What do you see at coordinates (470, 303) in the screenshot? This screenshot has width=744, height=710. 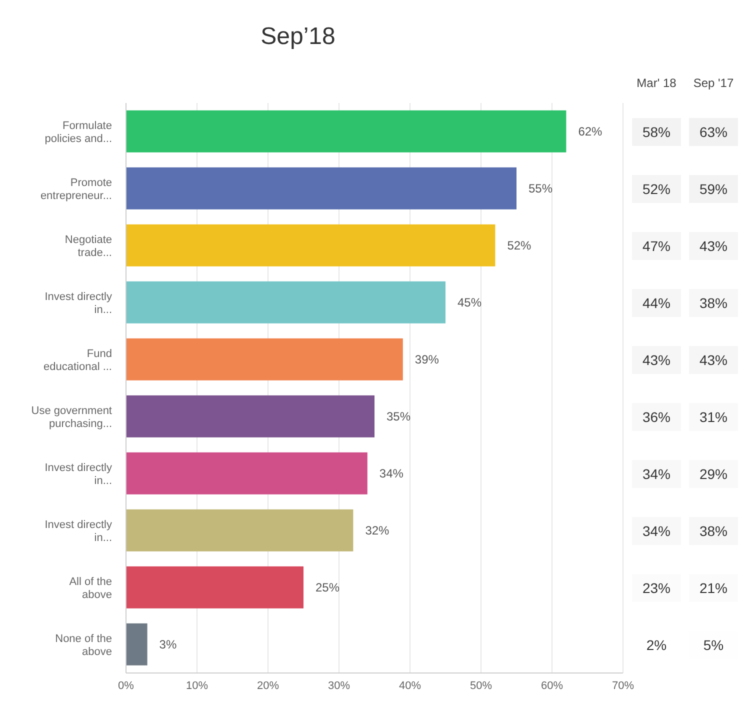 I see `data-label: 45%` at bounding box center [470, 303].